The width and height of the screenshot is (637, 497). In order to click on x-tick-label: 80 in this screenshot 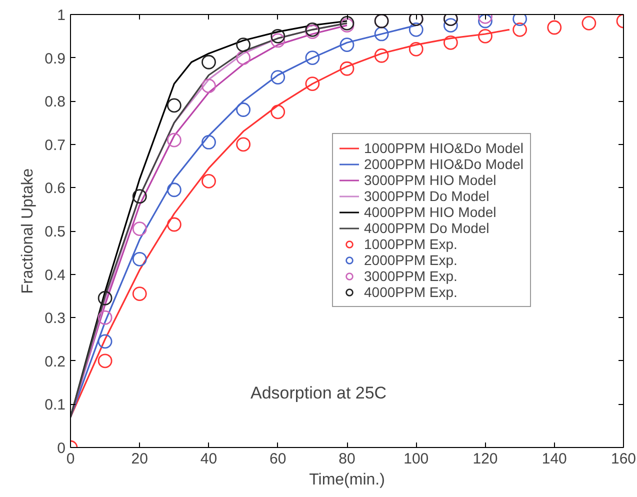, I will do `click(347, 459)`.